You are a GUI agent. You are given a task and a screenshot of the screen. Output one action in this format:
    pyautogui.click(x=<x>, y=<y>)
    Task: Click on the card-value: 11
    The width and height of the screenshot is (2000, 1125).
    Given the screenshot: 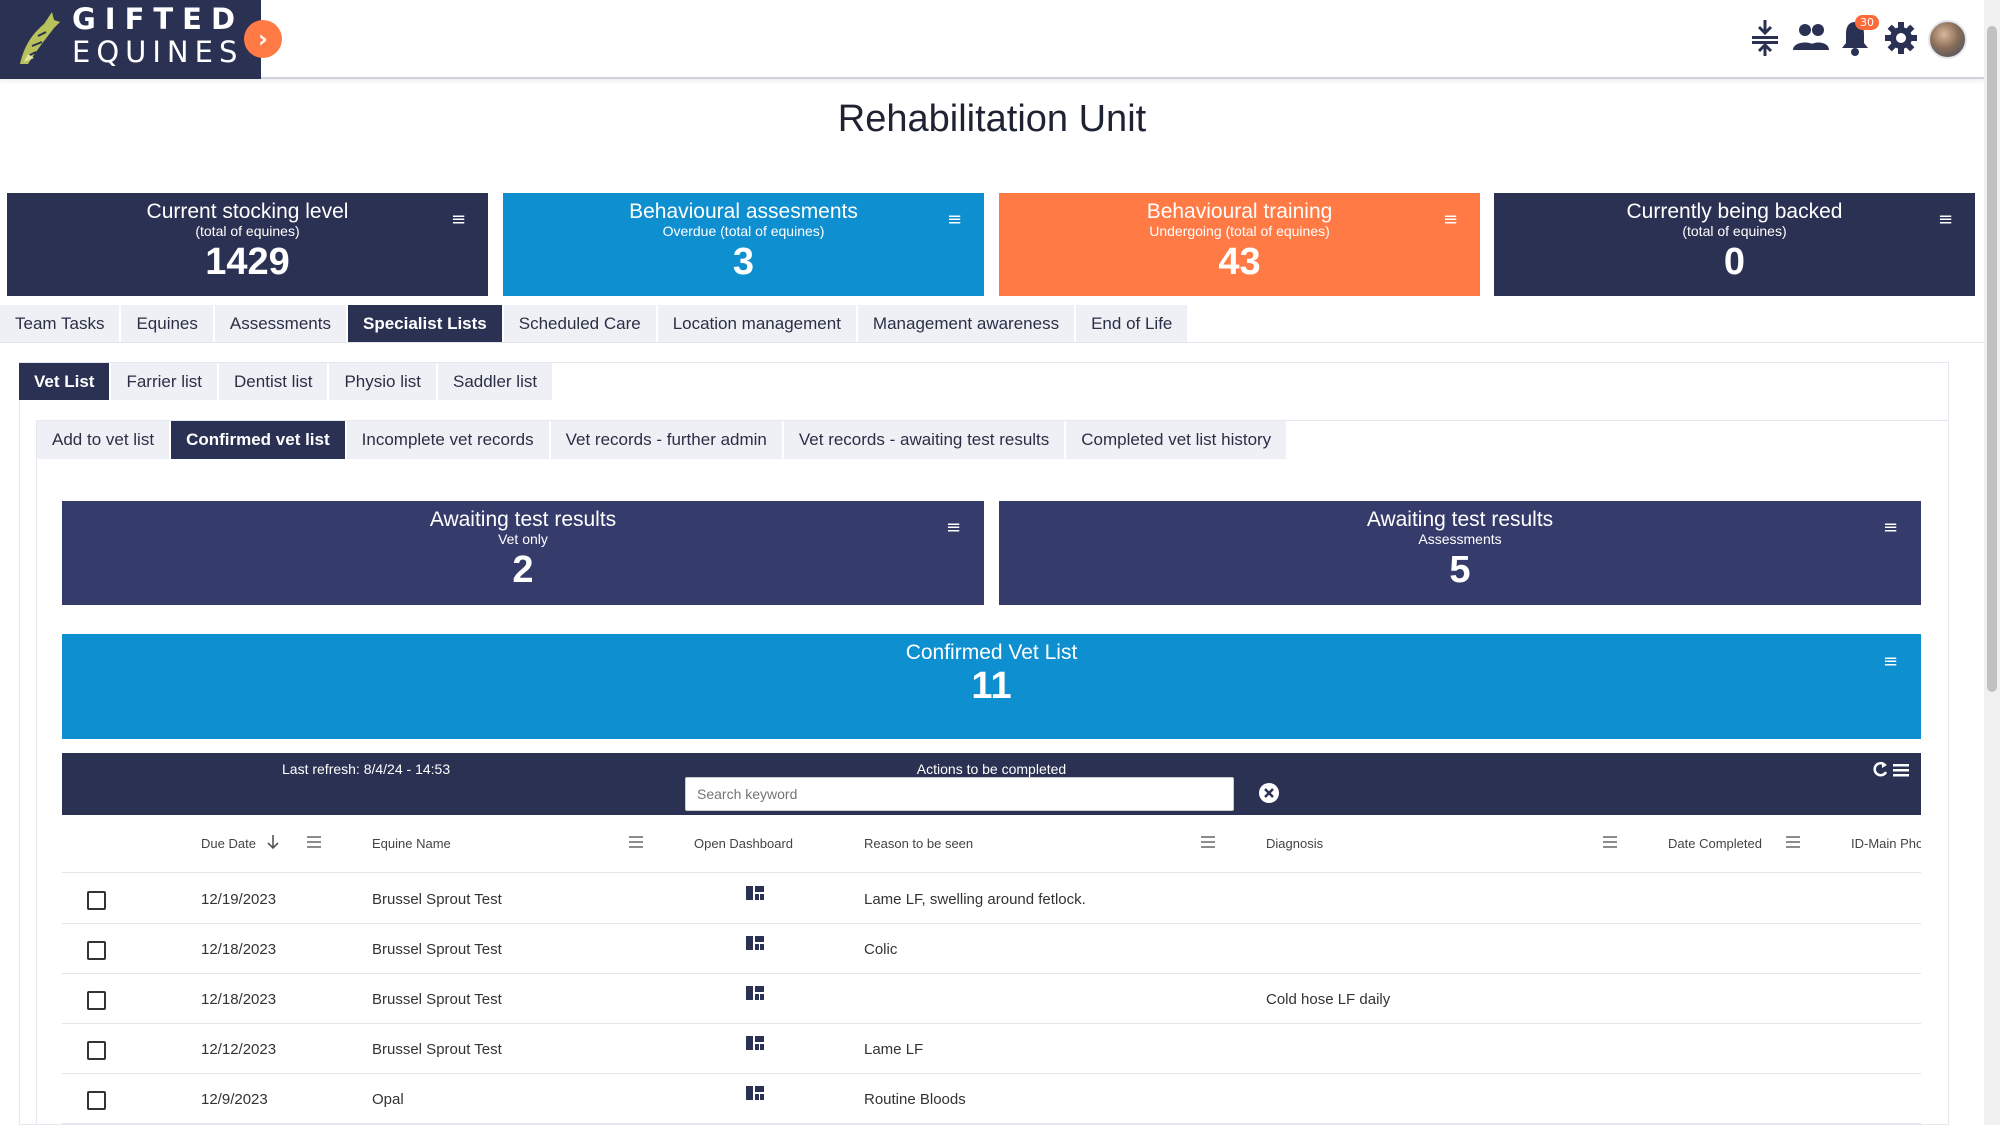 What is the action you would take?
    pyautogui.click(x=991, y=686)
    